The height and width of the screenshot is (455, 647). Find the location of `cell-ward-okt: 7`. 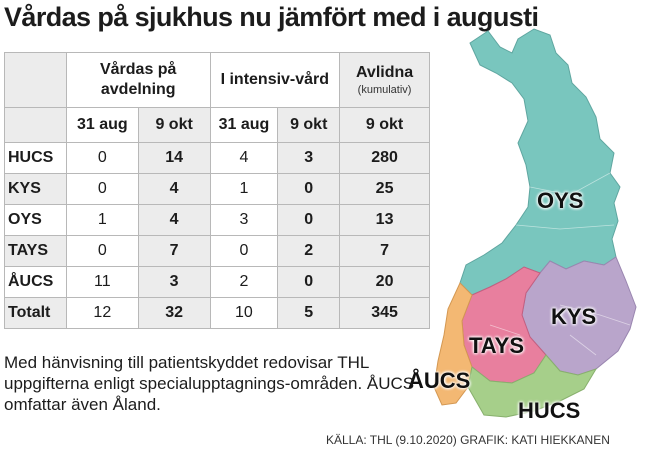

cell-ward-okt: 7 is located at coordinates (174, 251).